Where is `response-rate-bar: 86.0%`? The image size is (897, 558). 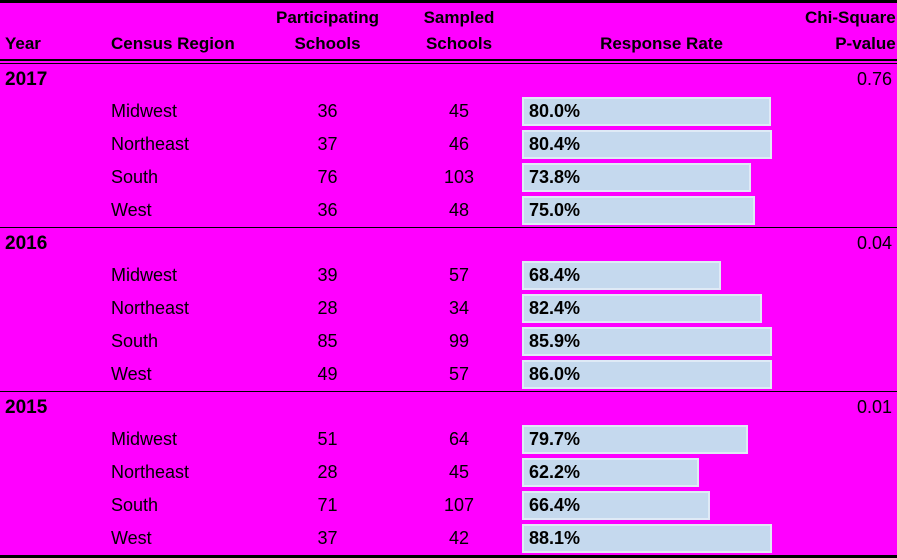 response-rate-bar: 86.0% is located at coordinates (647, 374).